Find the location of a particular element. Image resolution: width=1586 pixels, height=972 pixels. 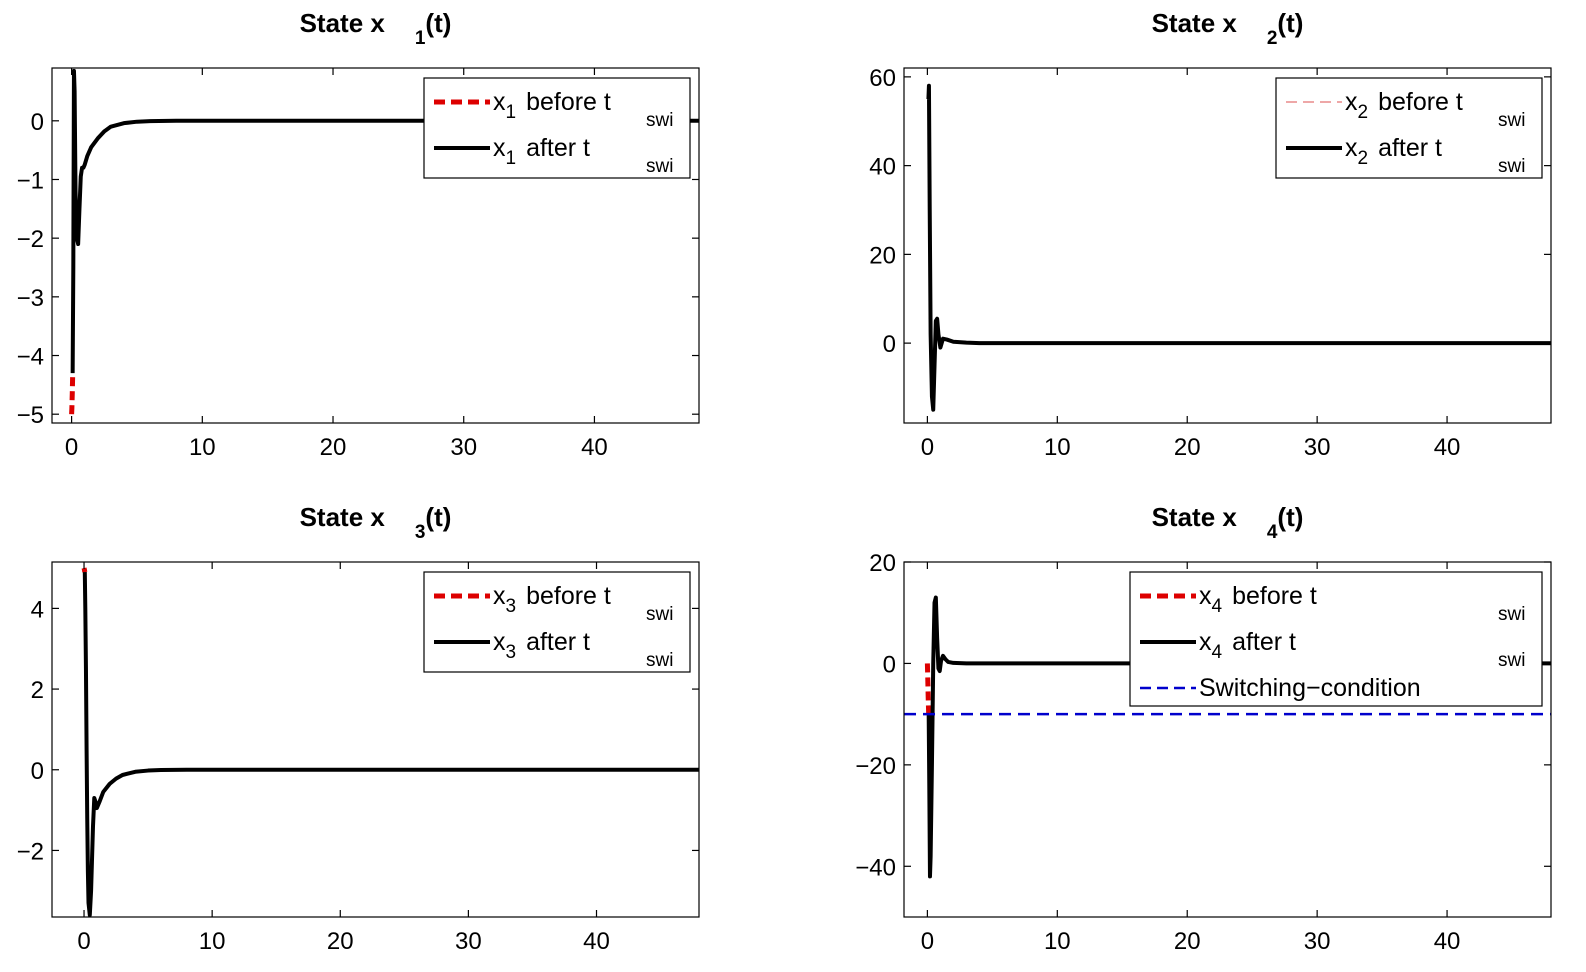

chart-title: State x2(t) is located at coordinates (1228, 28).